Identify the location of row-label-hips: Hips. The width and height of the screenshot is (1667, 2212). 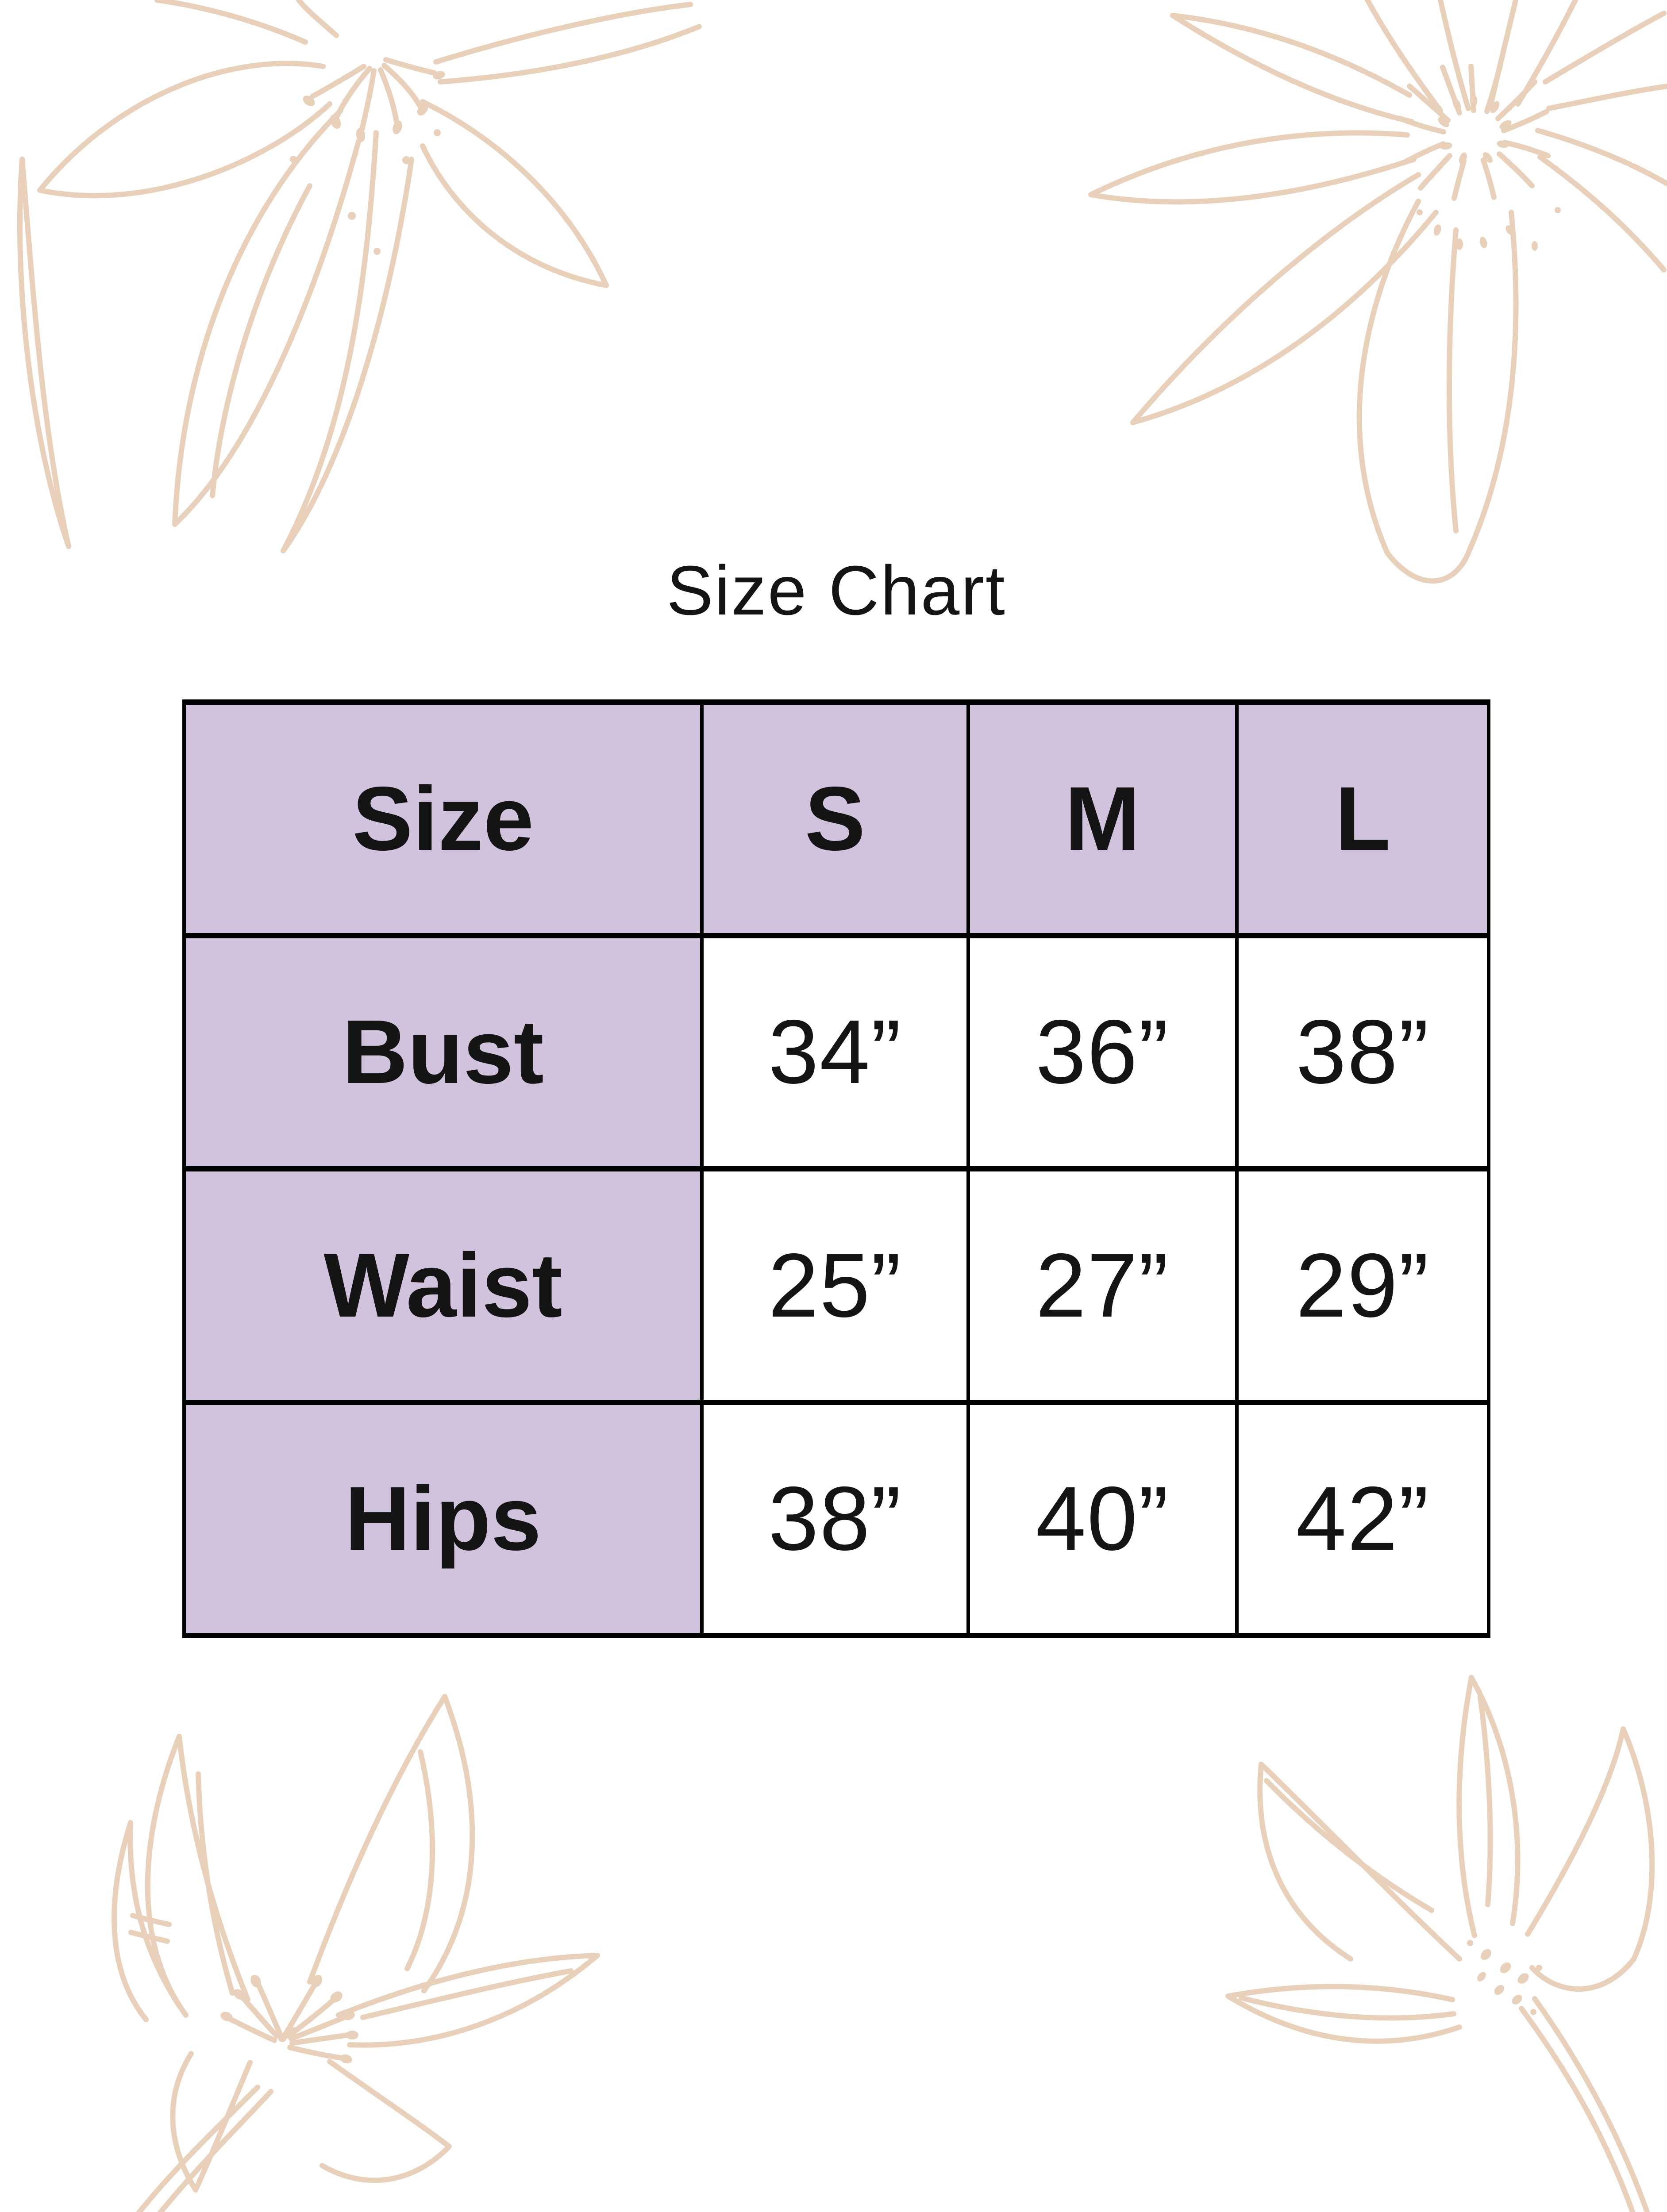
(443, 1519).